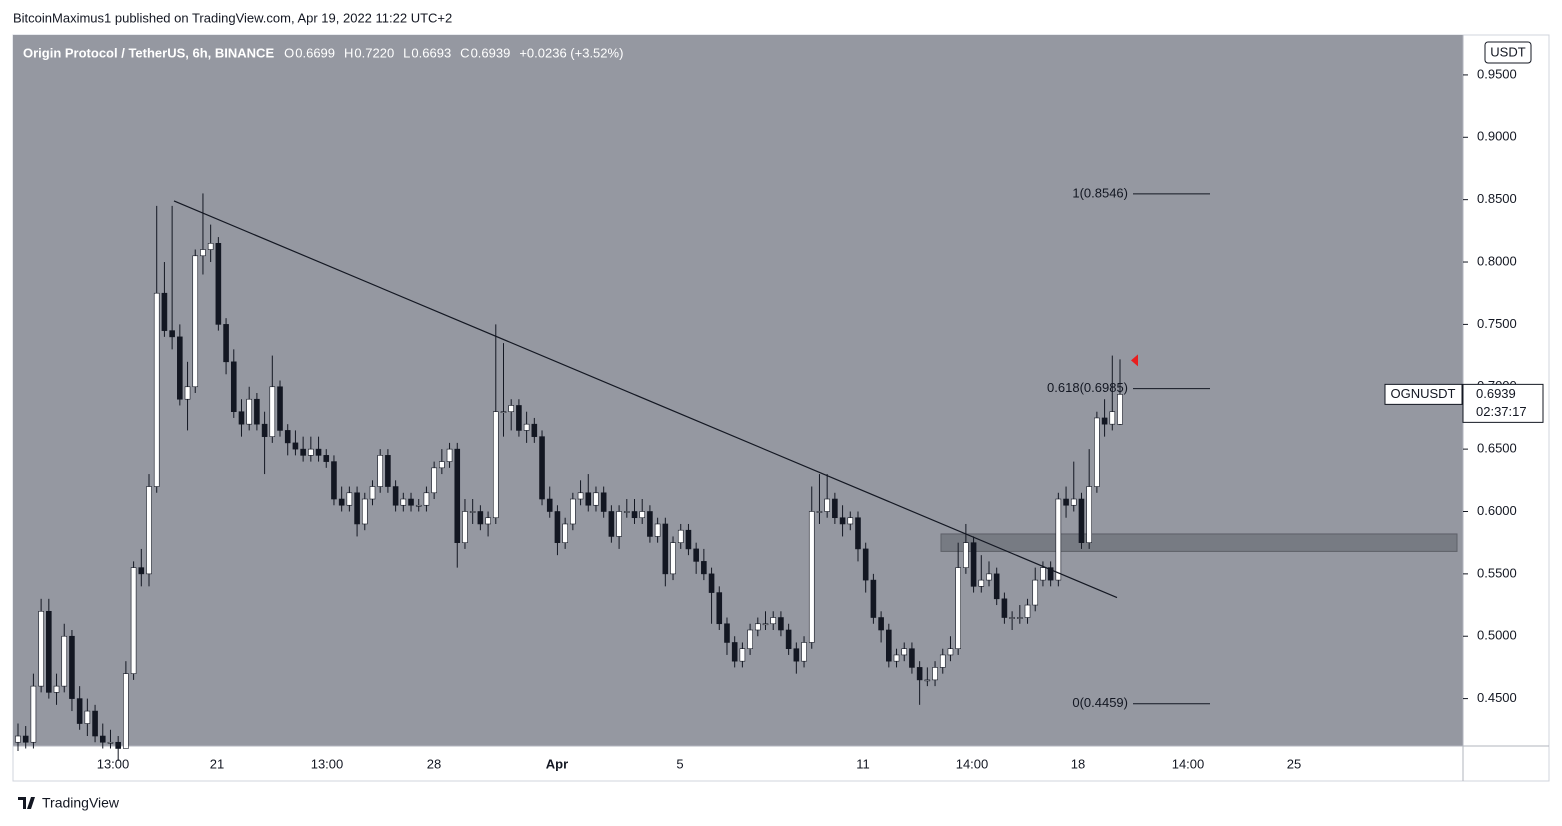  Describe the element at coordinates (327, 763) in the screenshot. I see `x-tick-label: 13:00` at that location.